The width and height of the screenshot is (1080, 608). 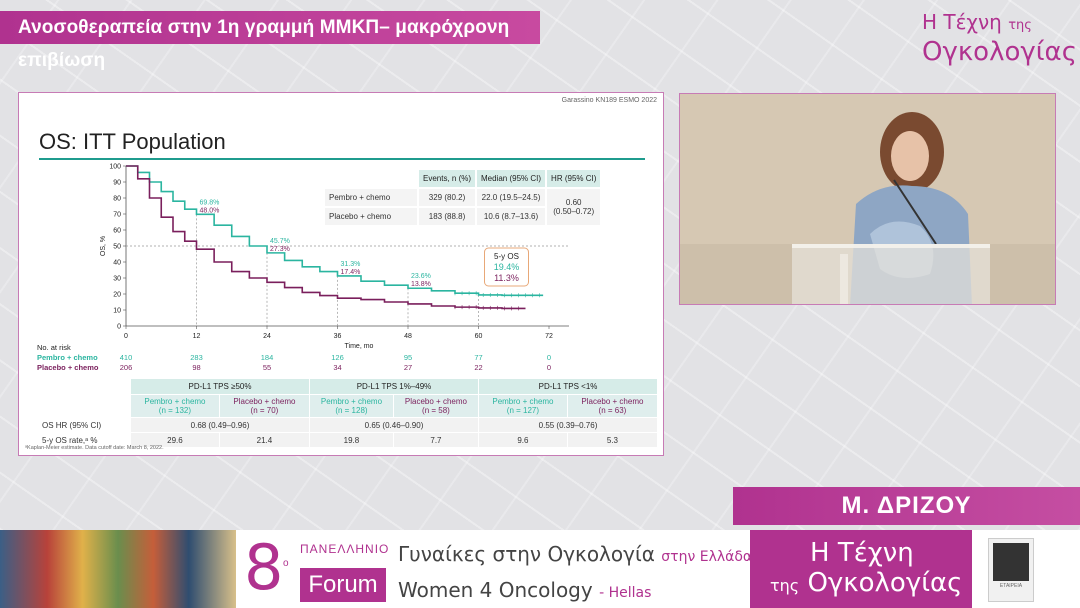 I want to click on slide-reference: Garassino KN189 ESMO 2022, so click(x=609, y=100).